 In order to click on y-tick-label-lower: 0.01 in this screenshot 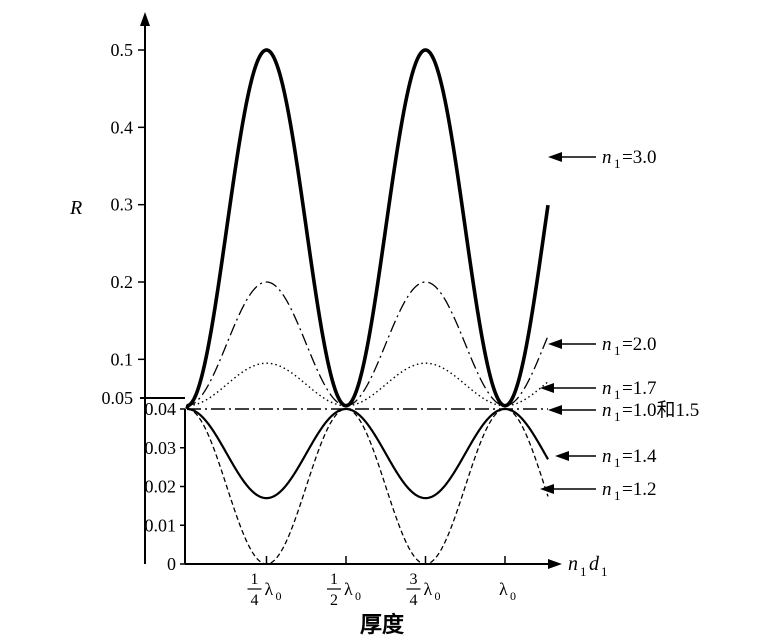, I will do `click(161, 525)`.